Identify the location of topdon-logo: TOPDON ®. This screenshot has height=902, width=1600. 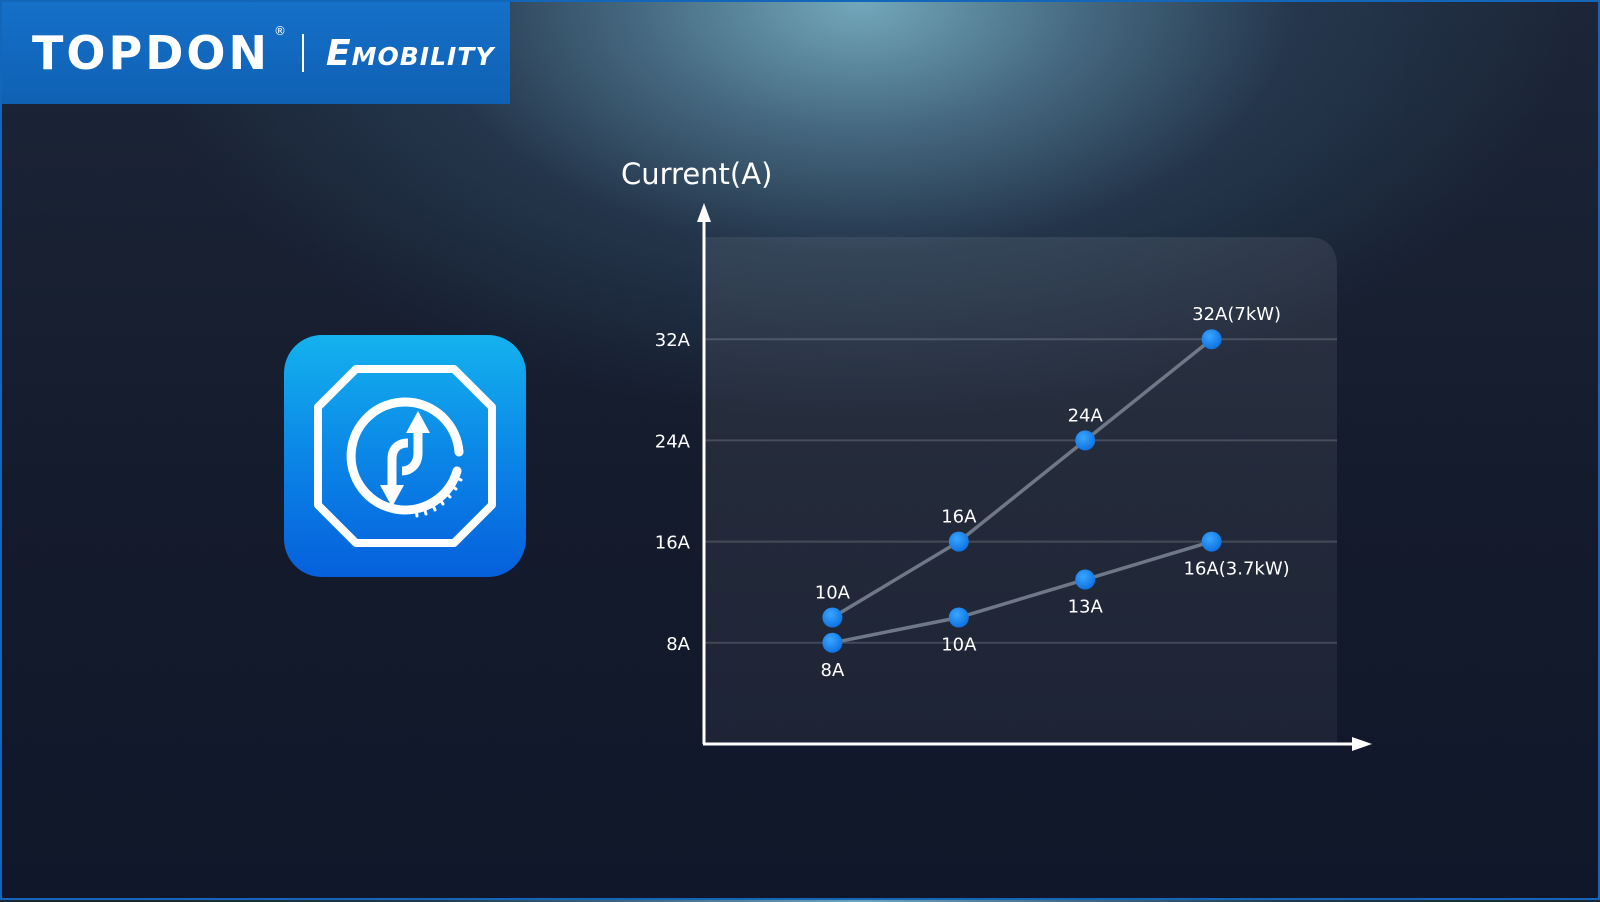
(159, 52).